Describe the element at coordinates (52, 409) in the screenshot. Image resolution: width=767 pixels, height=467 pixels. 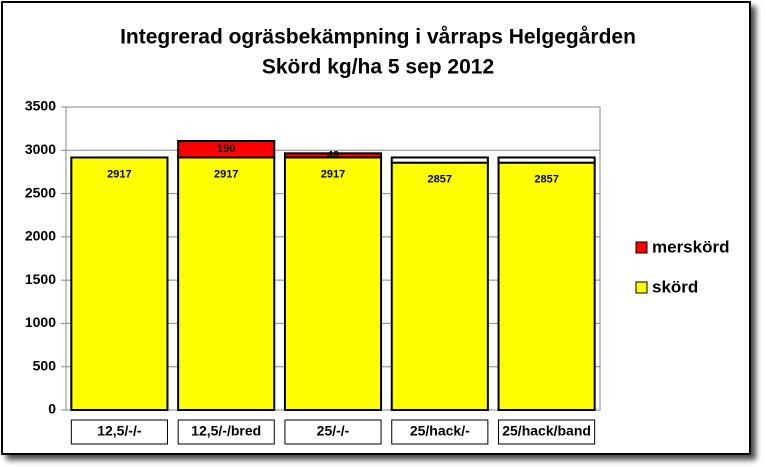
I see `y-tick-label: 0` at that location.